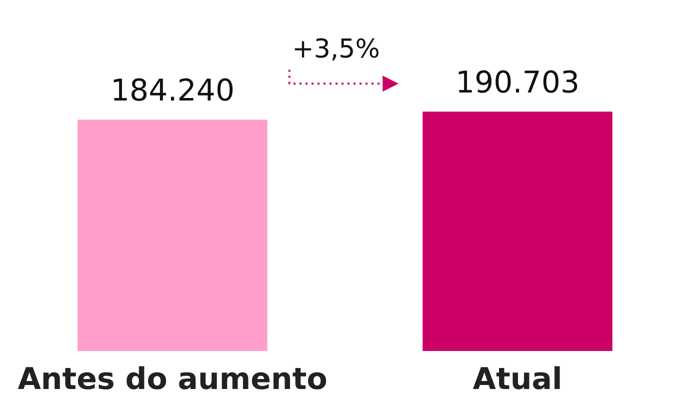 The image size is (690, 411). What do you see at coordinates (172, 91) in the screenshot?
I see `data-label: 184.240` at bounding box center [172, 91].